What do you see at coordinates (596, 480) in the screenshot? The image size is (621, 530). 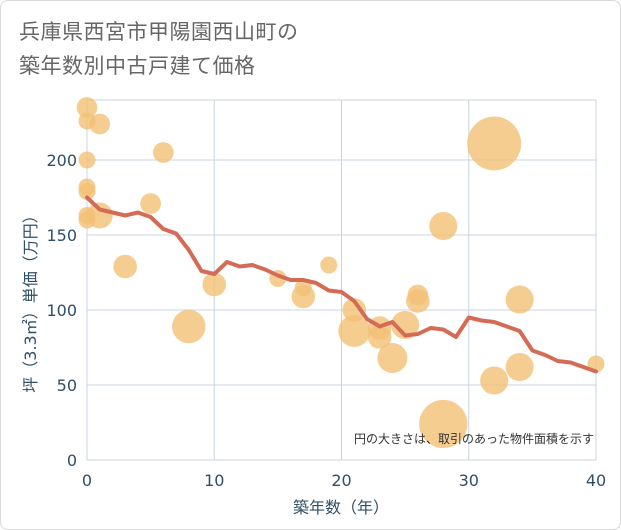 I see `x-tick-label: 40` at bounding box center [596, 480].